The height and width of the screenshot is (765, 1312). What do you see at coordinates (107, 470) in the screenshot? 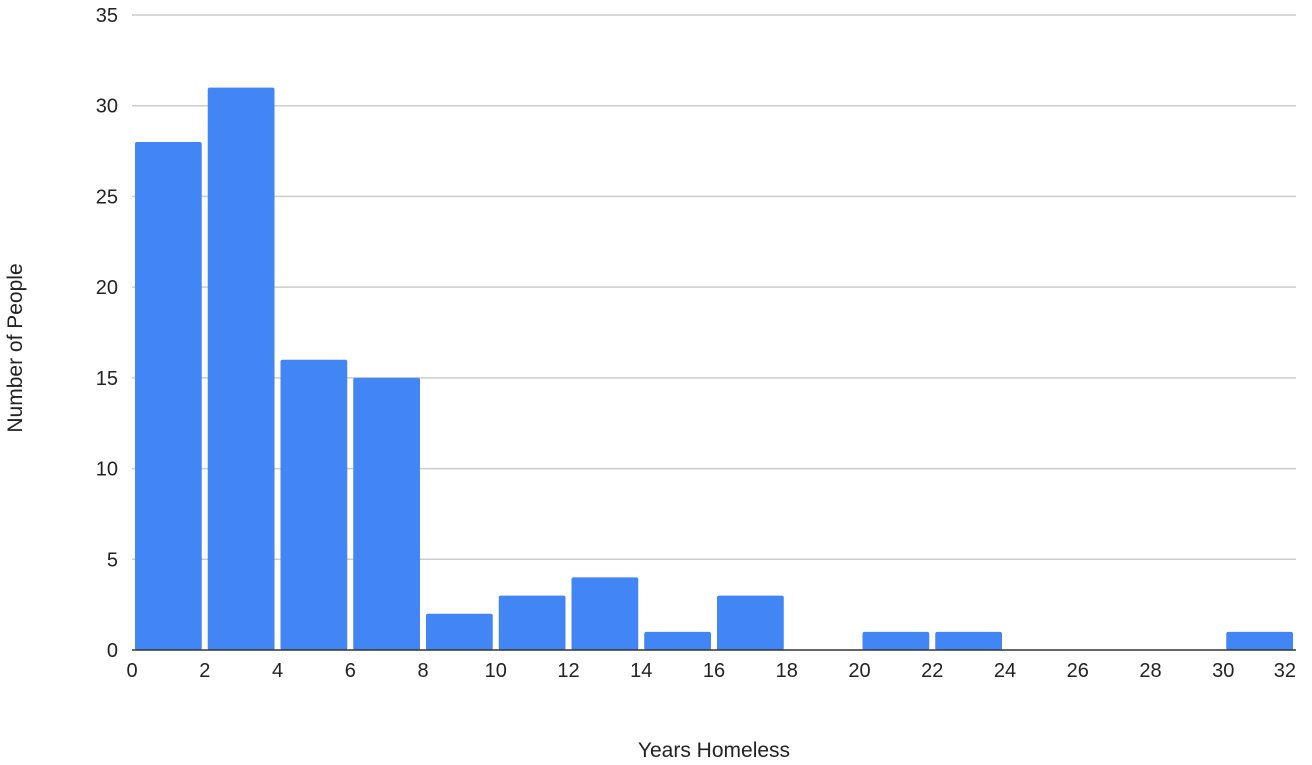
I see `y-tick-label: 10` at bounding box center [107, 470].